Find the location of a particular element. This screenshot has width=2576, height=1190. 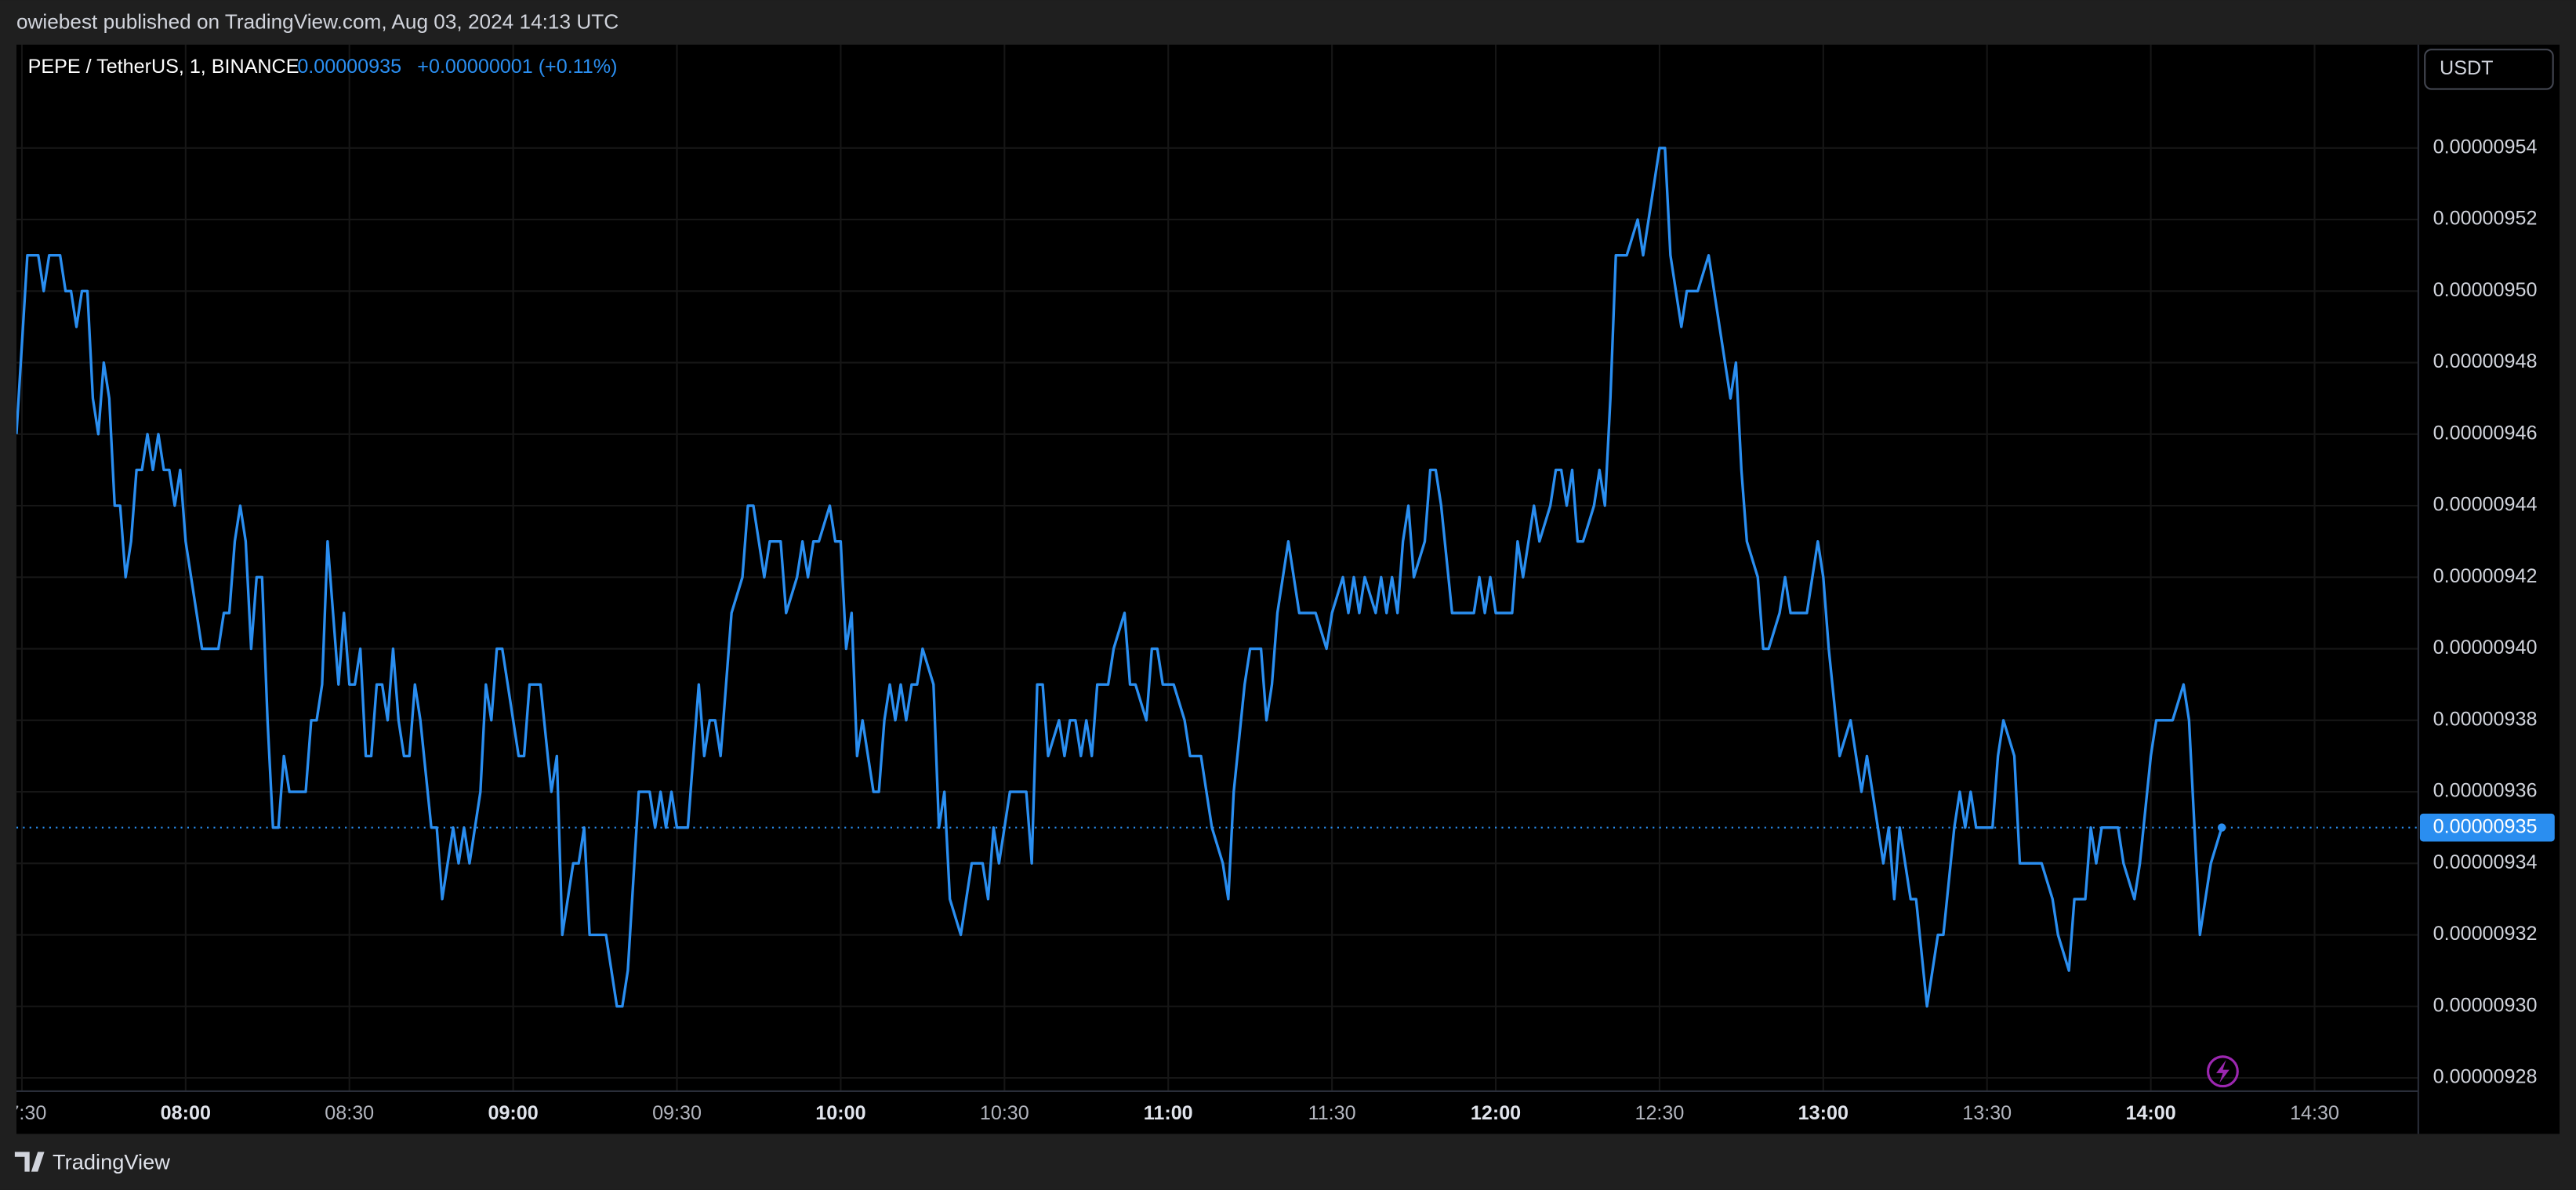

lightning-circle is located at coordinates (2223, 1071).